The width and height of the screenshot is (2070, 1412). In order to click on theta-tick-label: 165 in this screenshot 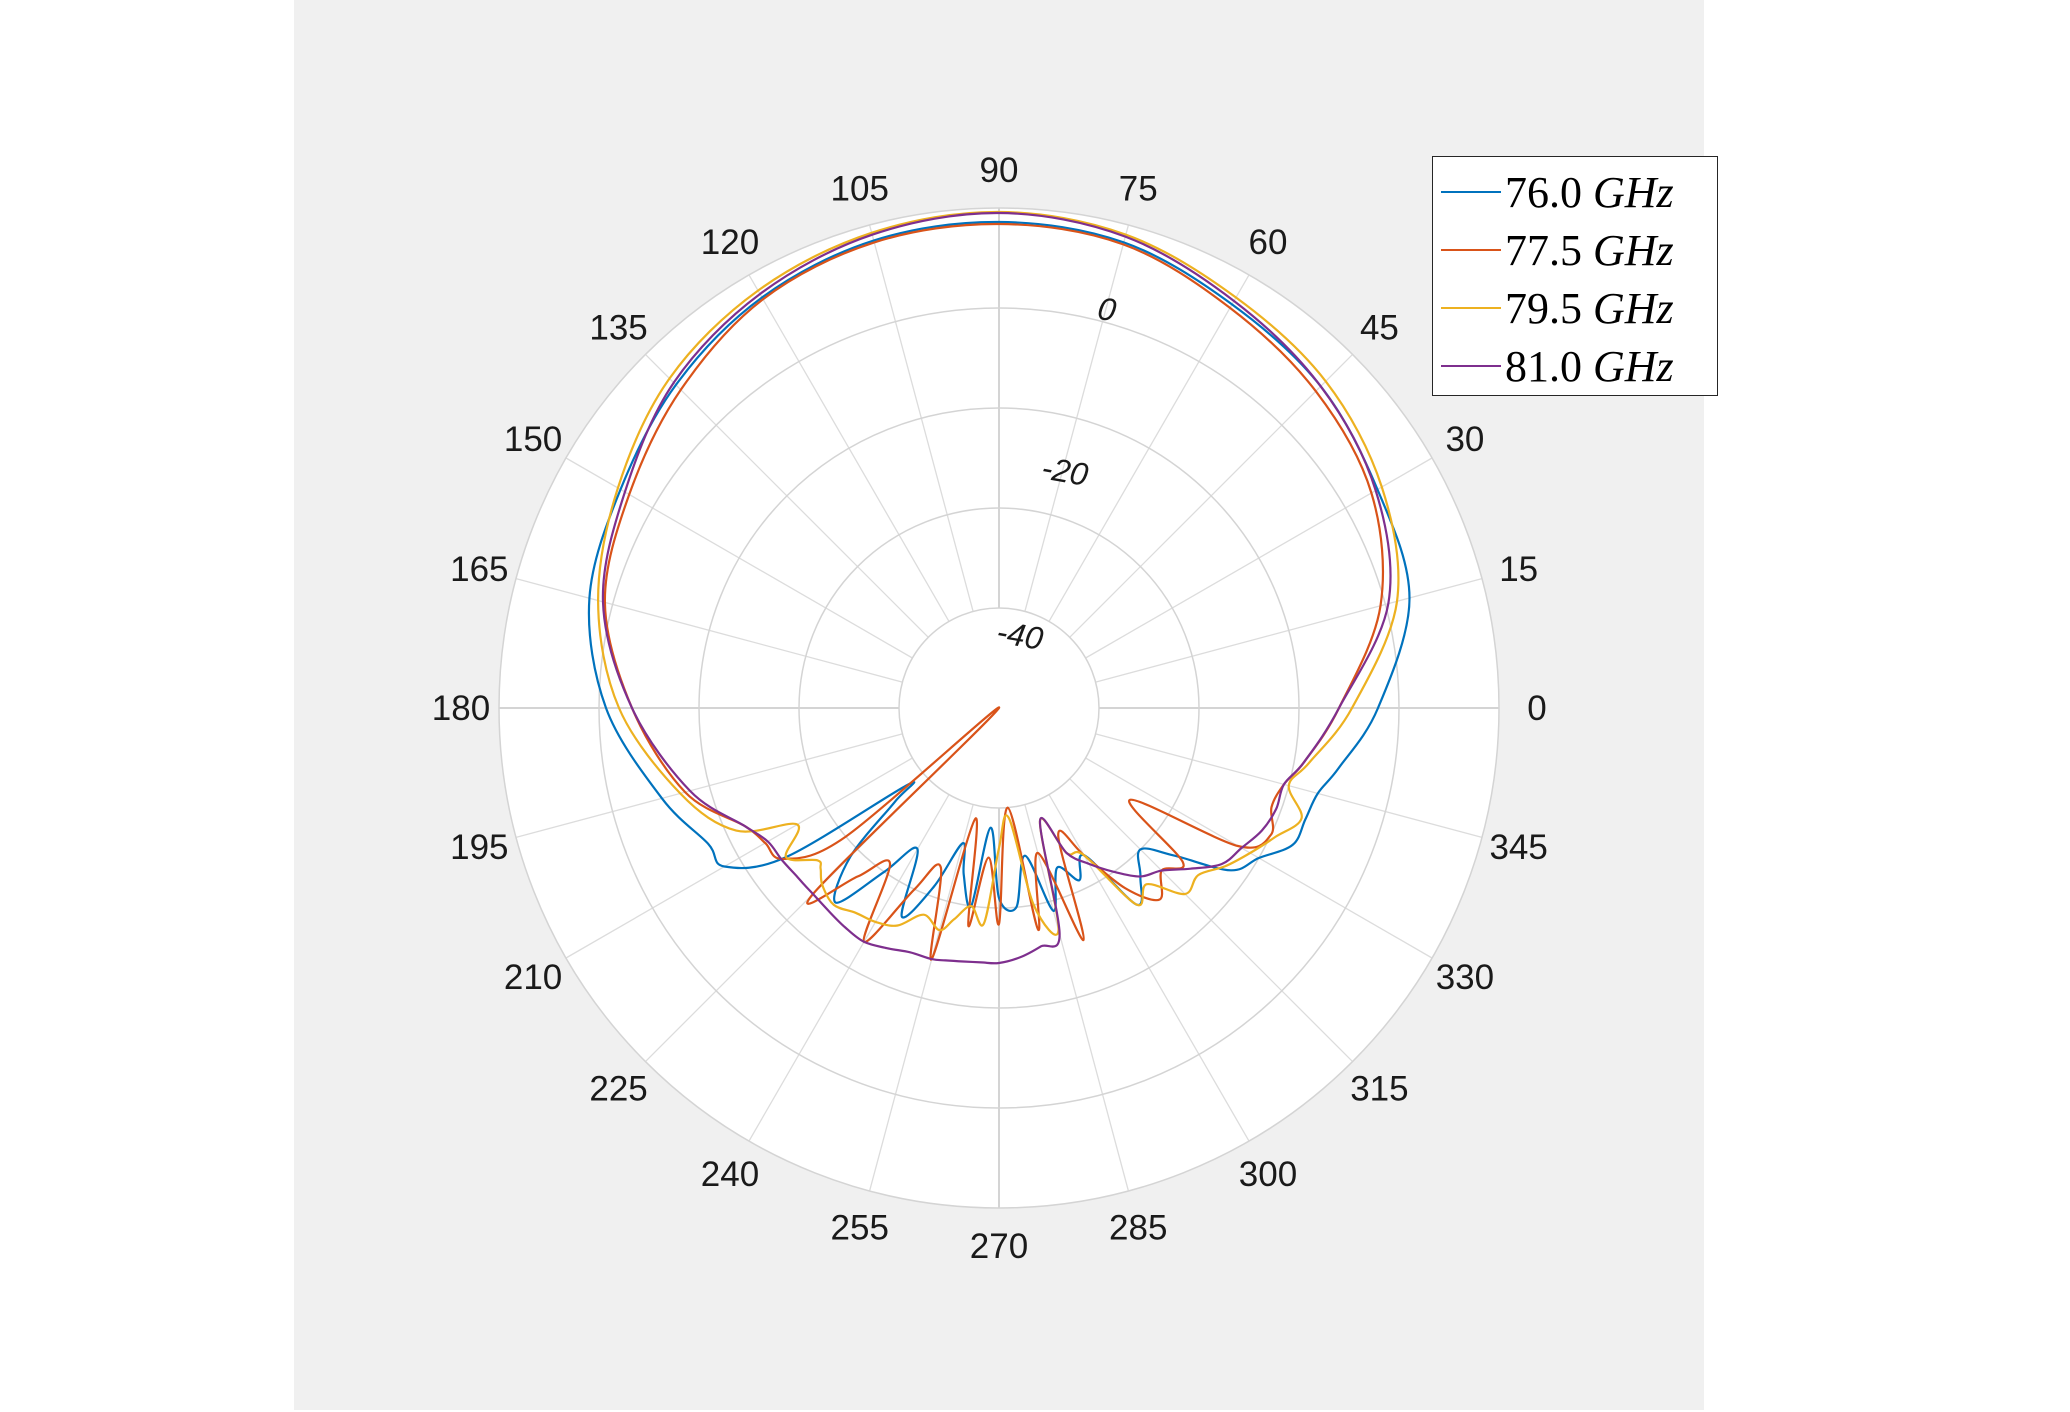, I will do `click(479, 569)`.